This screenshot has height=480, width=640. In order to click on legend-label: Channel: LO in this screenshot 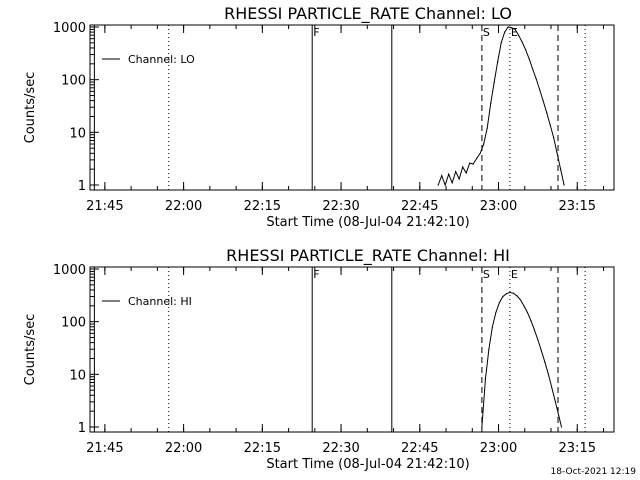, I will do `click(161, 59)`.